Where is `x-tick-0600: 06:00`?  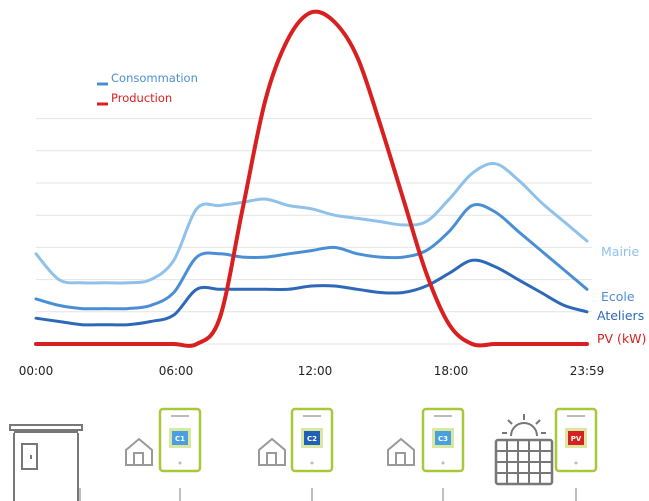 x-tick-0600: 06:00 is located at coordinates (176, 371).